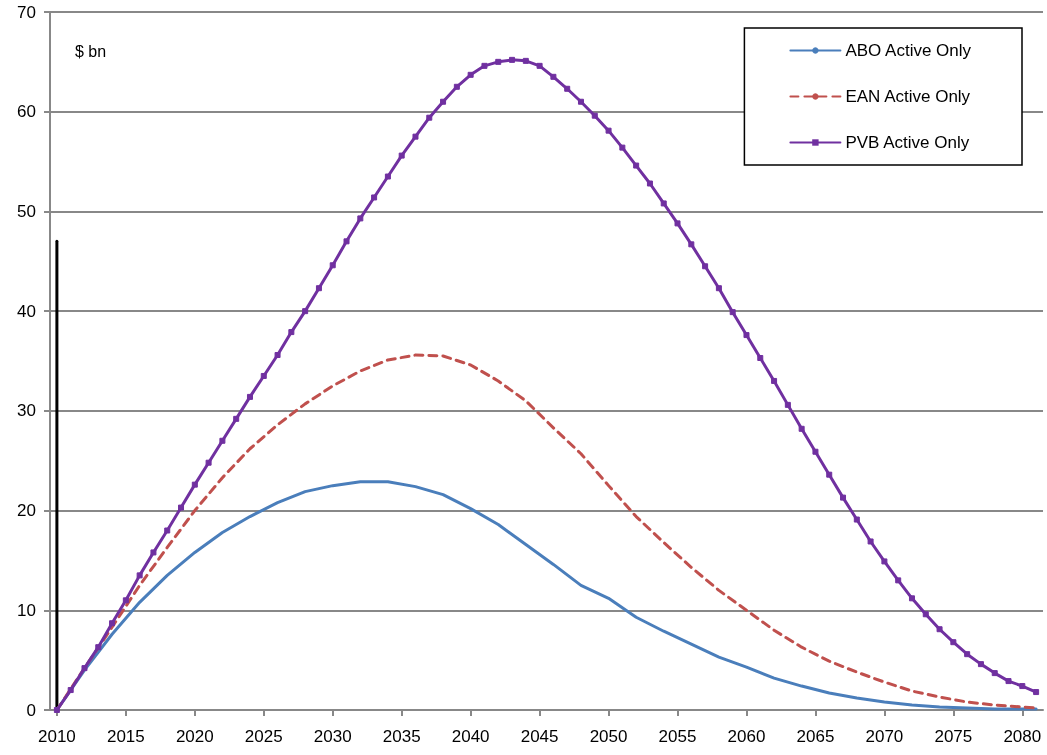 The width and height of the screenshot is (1047, 755). I want to click on legend-label: PVB Active Only, so click(907, 142).